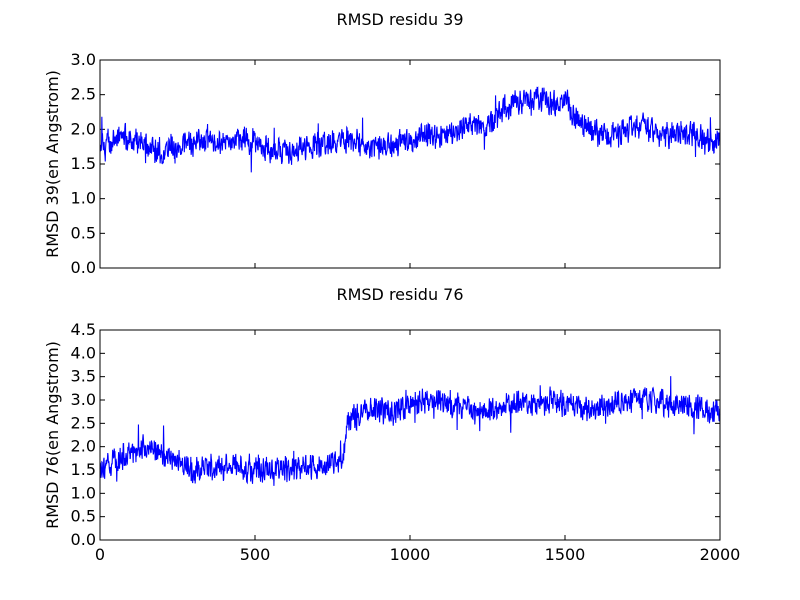 Image resolution: width=800 pixels, height=600 pixels. What do you see at coordinates (399, 294) in the screenshot?
I see `rmsd-76-title: RMSD residu 76` at bounding box center [399, 294].